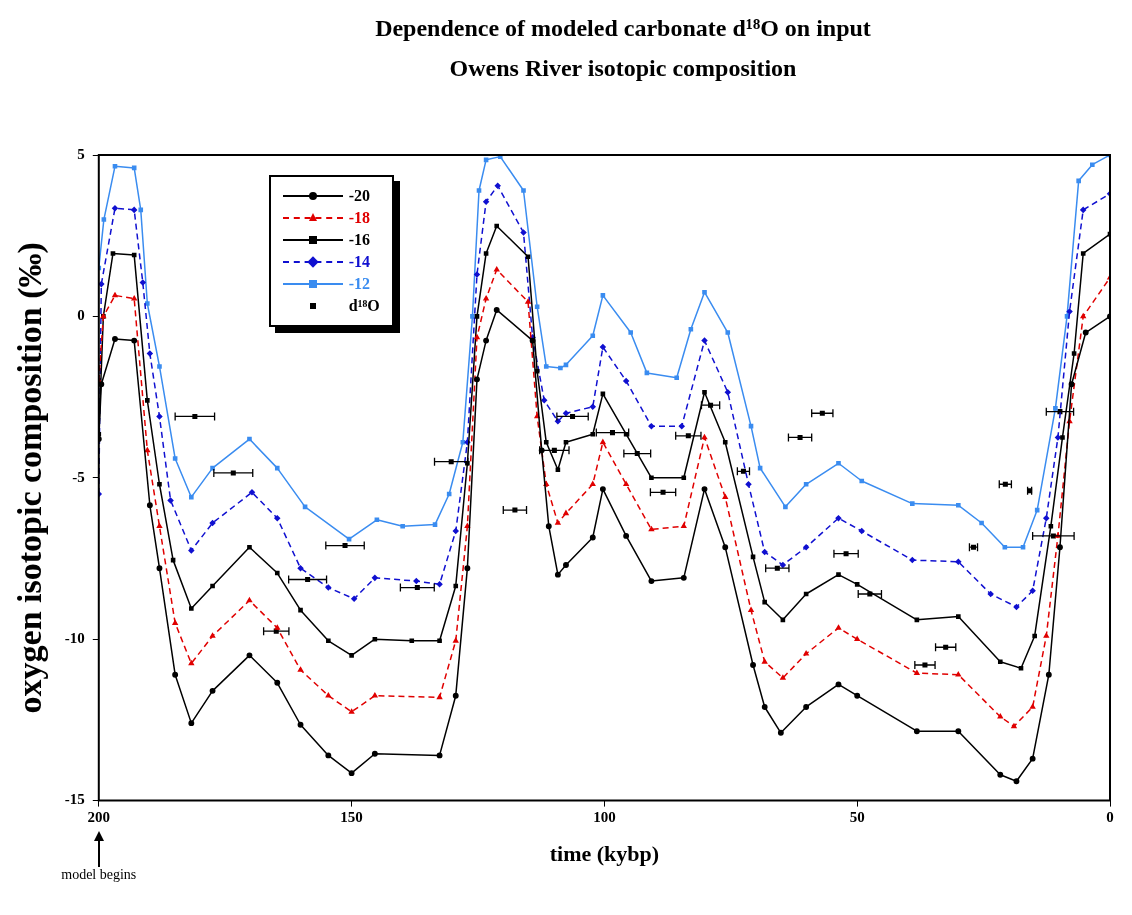 The image size is (1132, 915). I want to click on y-tick-label: -15, so click(74, 799).